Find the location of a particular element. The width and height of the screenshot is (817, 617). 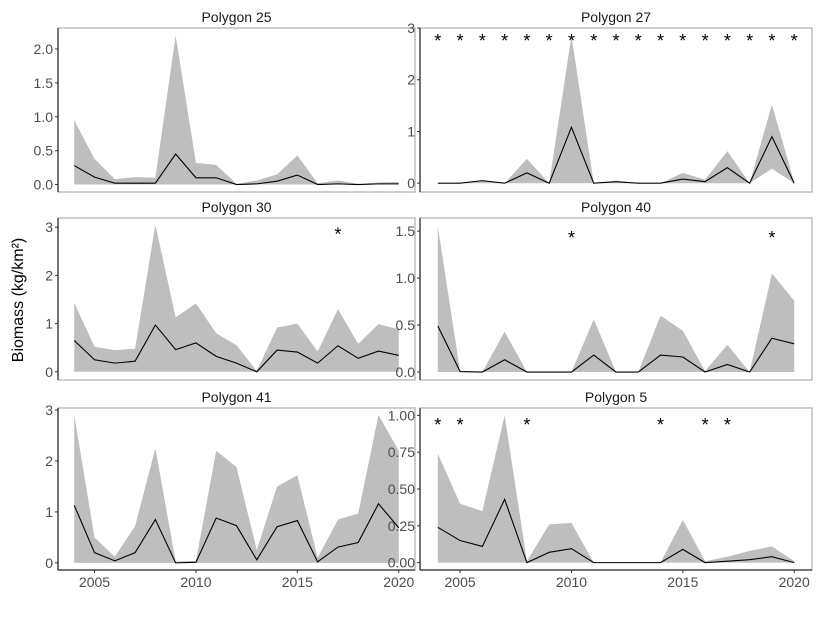

panel-title: Polygon 41 is located at coordinates (236, 397).